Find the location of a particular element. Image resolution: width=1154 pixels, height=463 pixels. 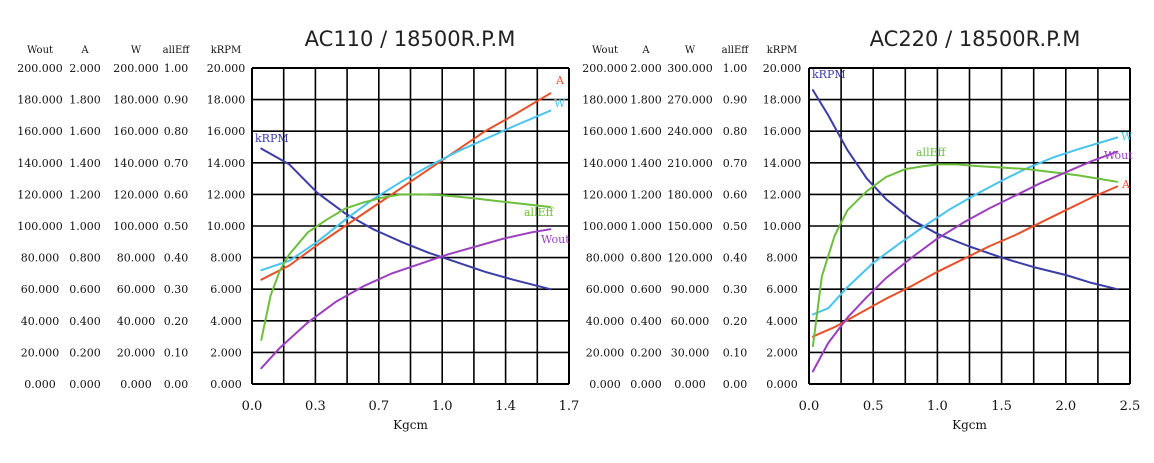

y-tick-label: 0.20 is located at coordinates (735, 321).